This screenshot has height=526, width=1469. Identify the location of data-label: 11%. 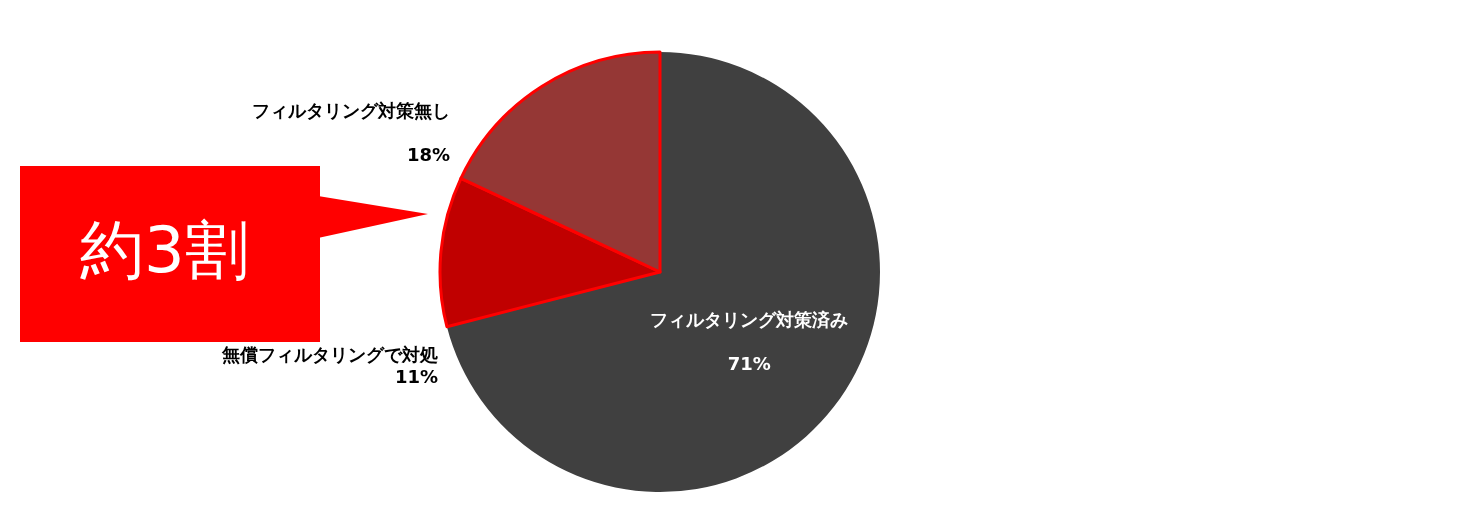
(416, 376).